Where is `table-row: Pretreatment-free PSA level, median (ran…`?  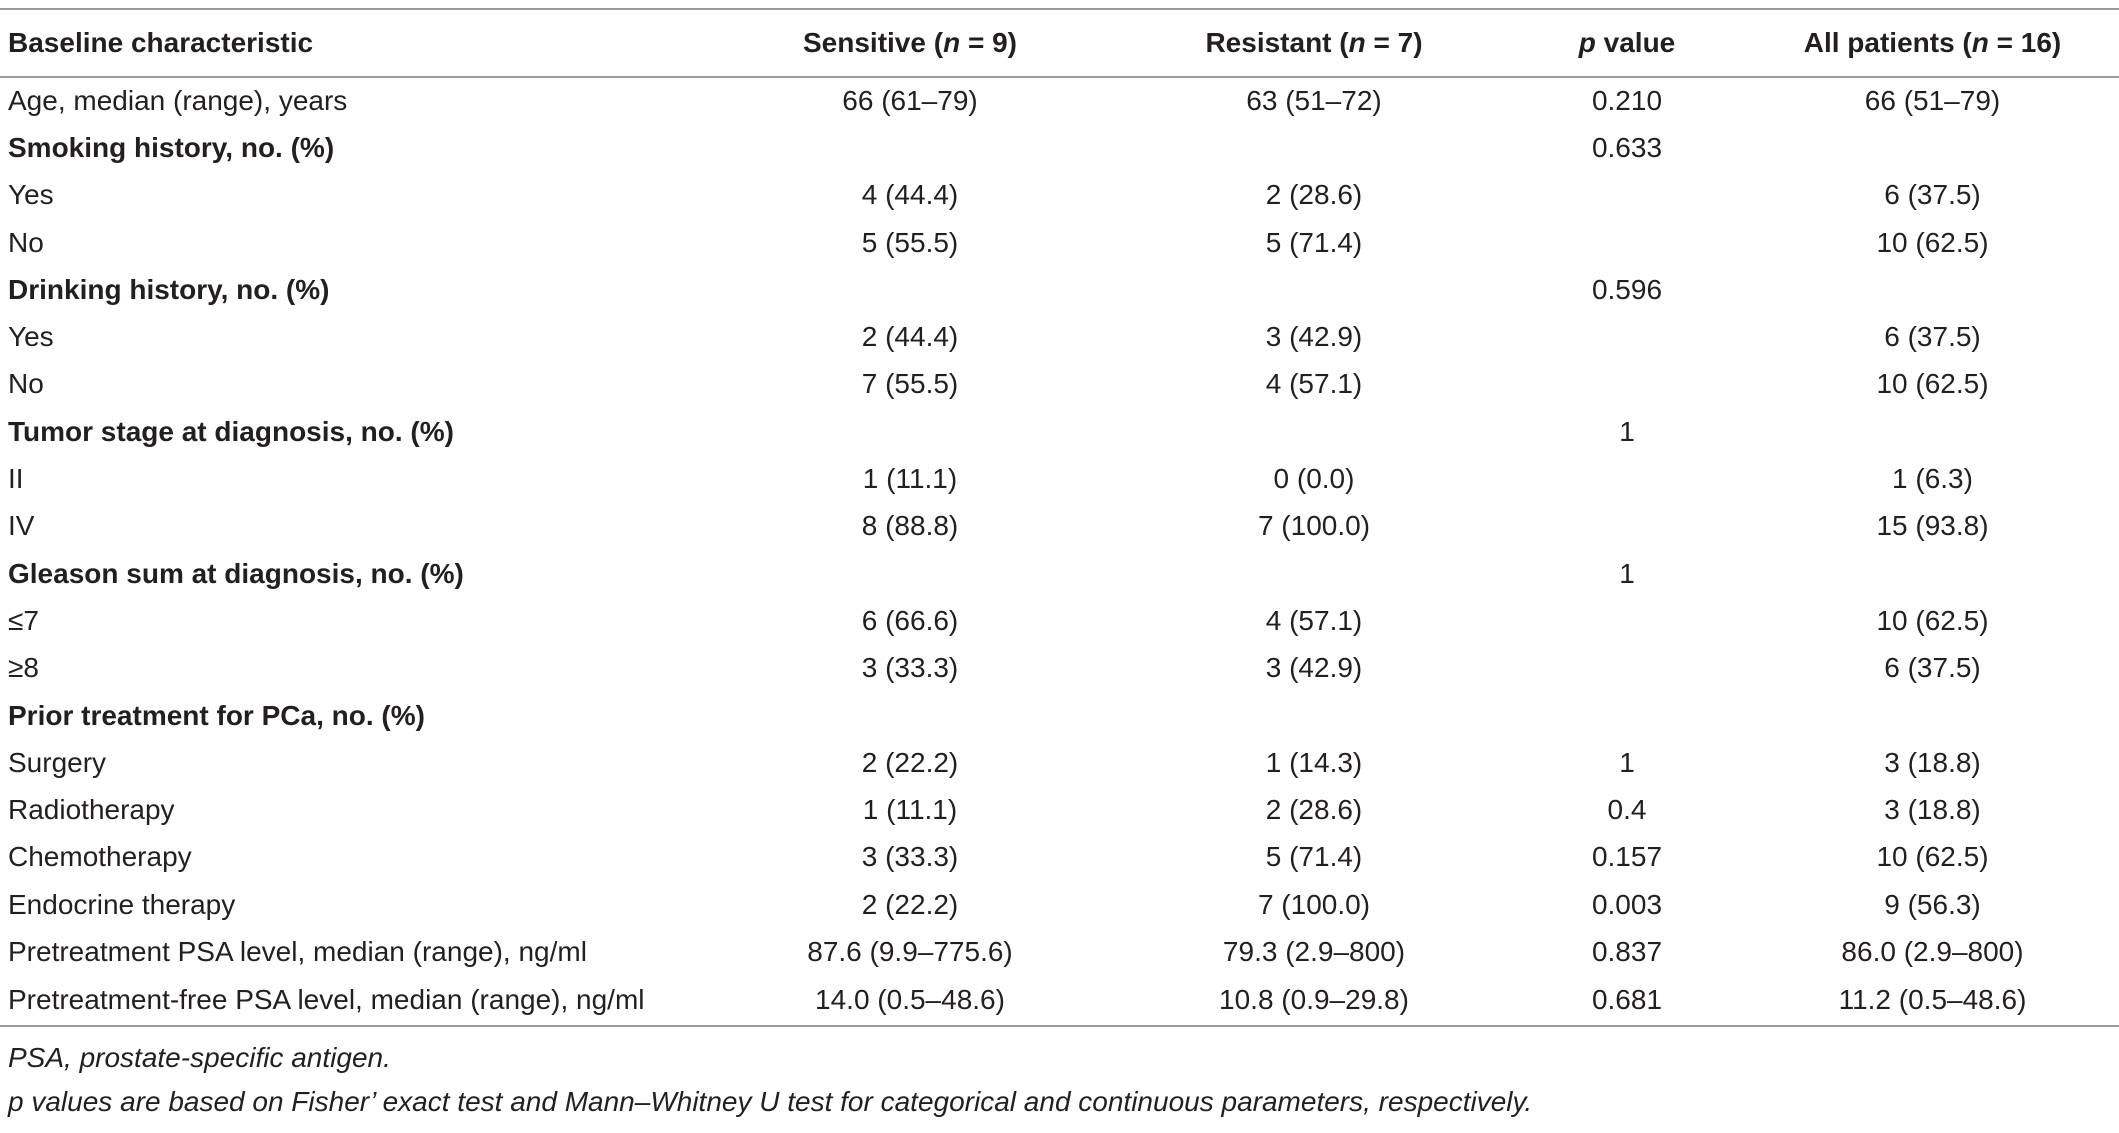 table-row: Pretreatment-free PSA level, median (ran… is located at coordinates (1059, 1001).